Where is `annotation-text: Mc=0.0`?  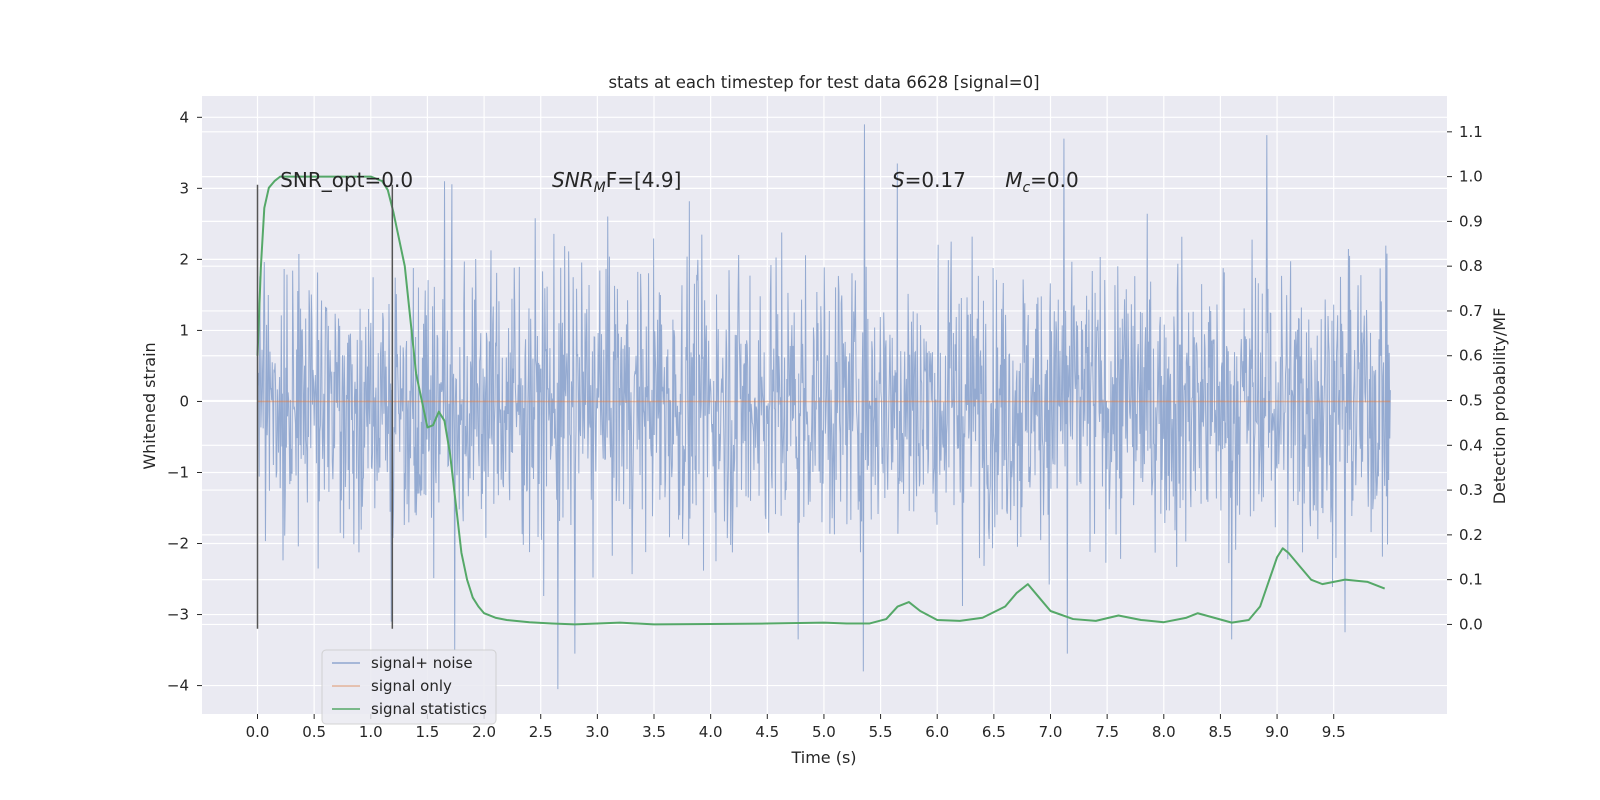 annotation-text: Mc=0.0 is located at coordinates (1042, 182).